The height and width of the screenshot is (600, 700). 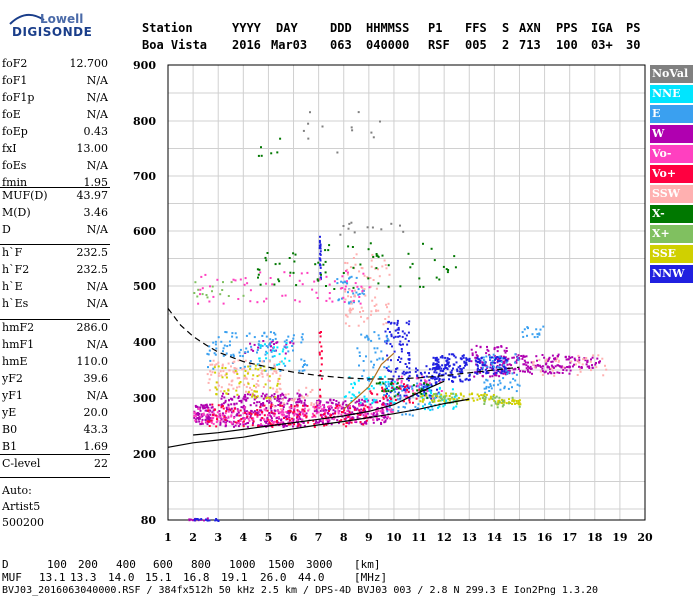 I want to click on param-name: h`Es, so click(x=15, y=303).